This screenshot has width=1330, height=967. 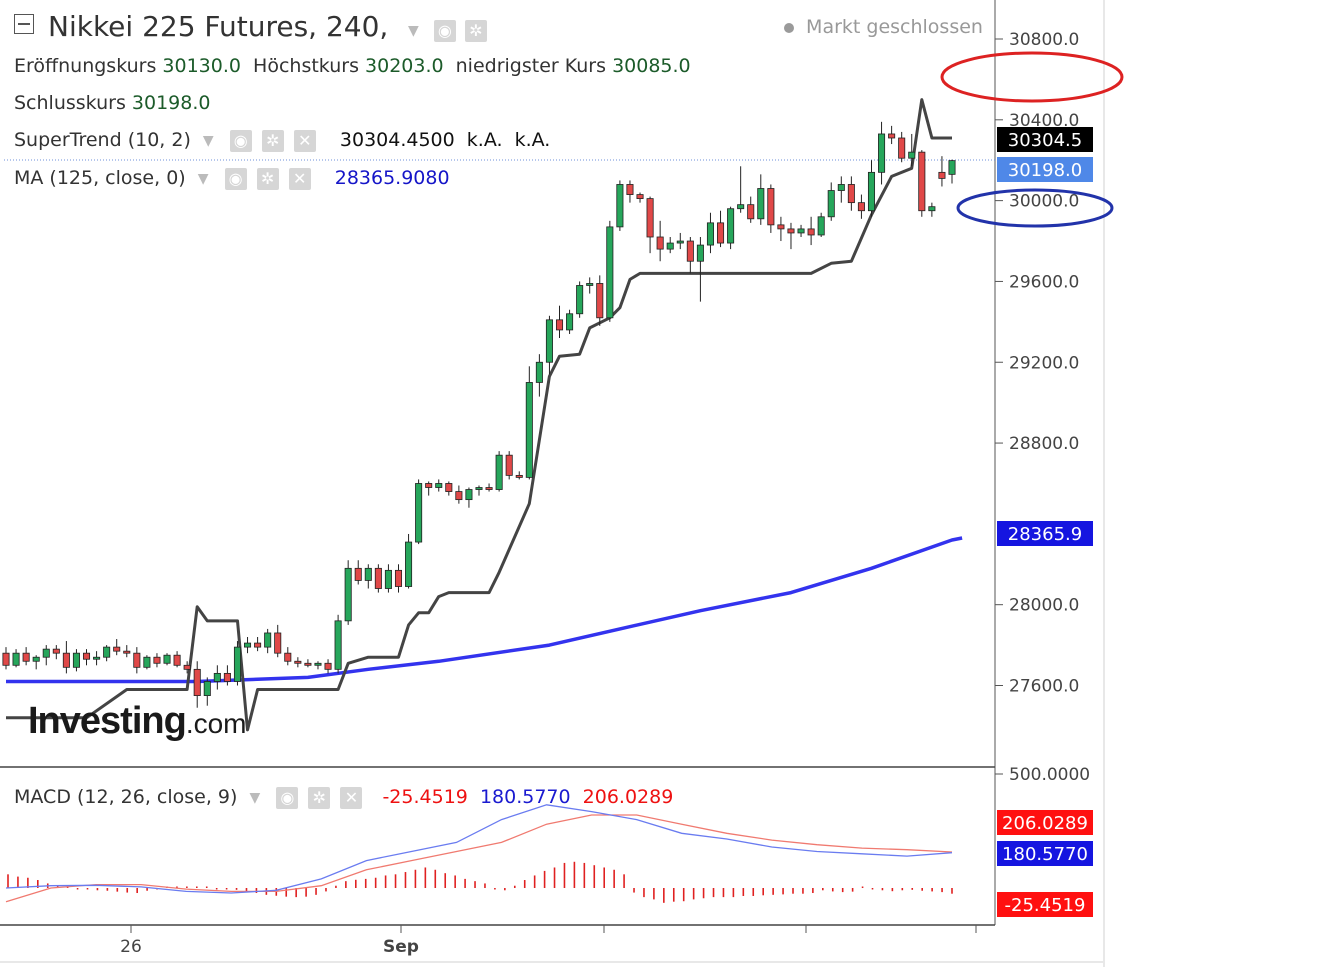 I want to click on macd-close-icon: ✕, so click(x=351, y=797).